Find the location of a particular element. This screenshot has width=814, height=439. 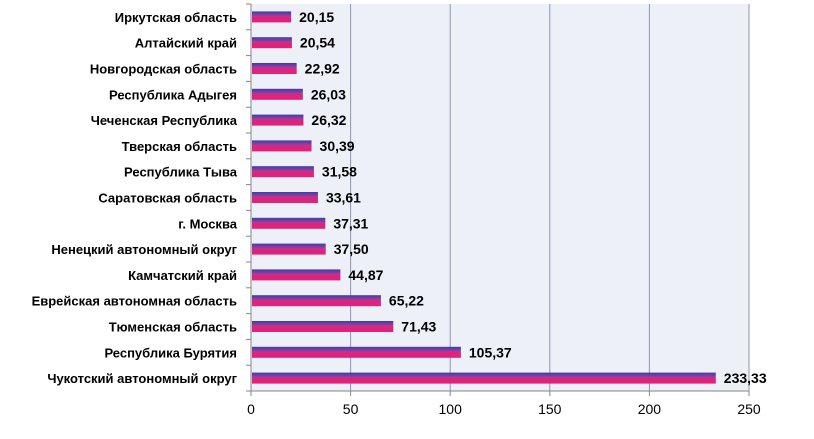

data-label: 44,87 is located at coordinates (365, 275).